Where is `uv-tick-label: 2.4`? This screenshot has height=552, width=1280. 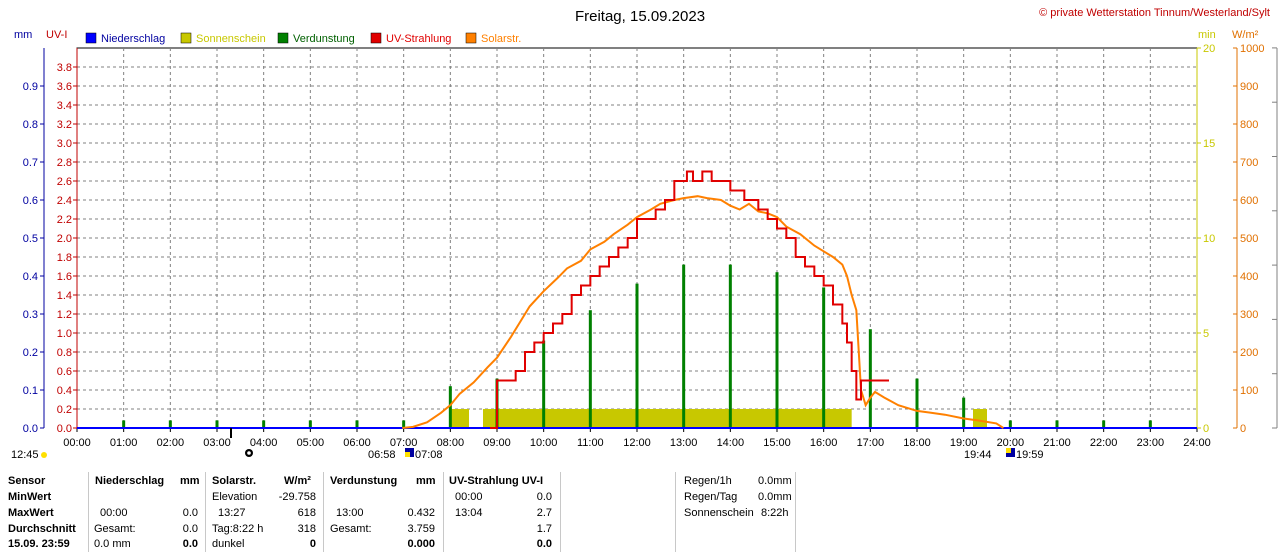
uv-tick-label: 2.4 is located at coordinates (64, 201).